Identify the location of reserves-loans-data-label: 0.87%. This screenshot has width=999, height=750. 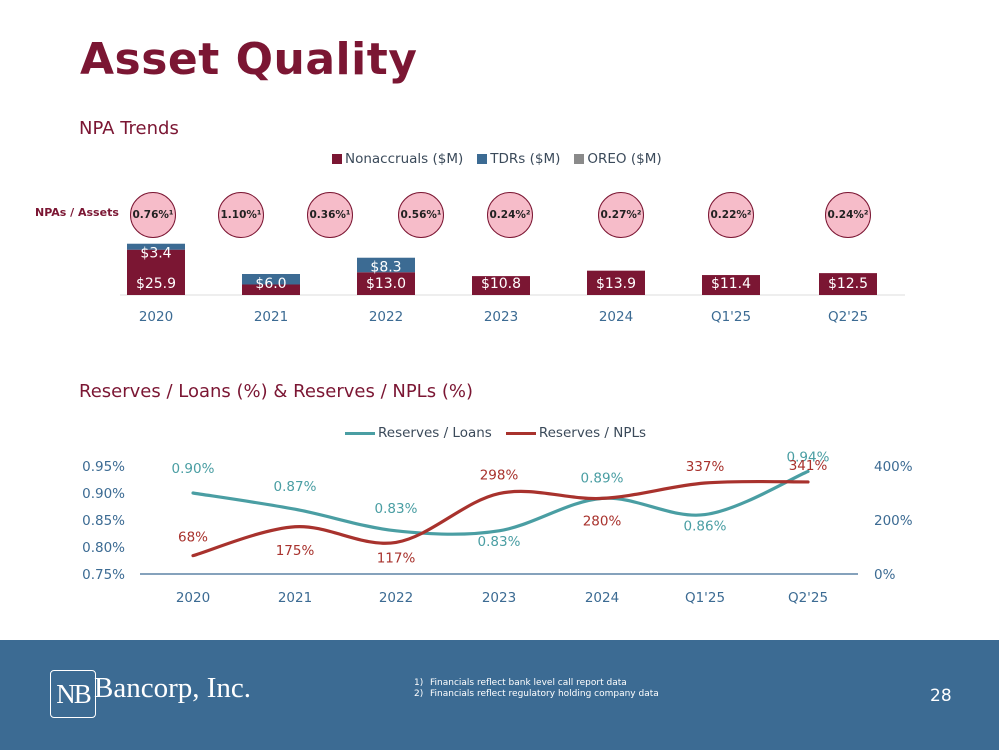
(295, 487).